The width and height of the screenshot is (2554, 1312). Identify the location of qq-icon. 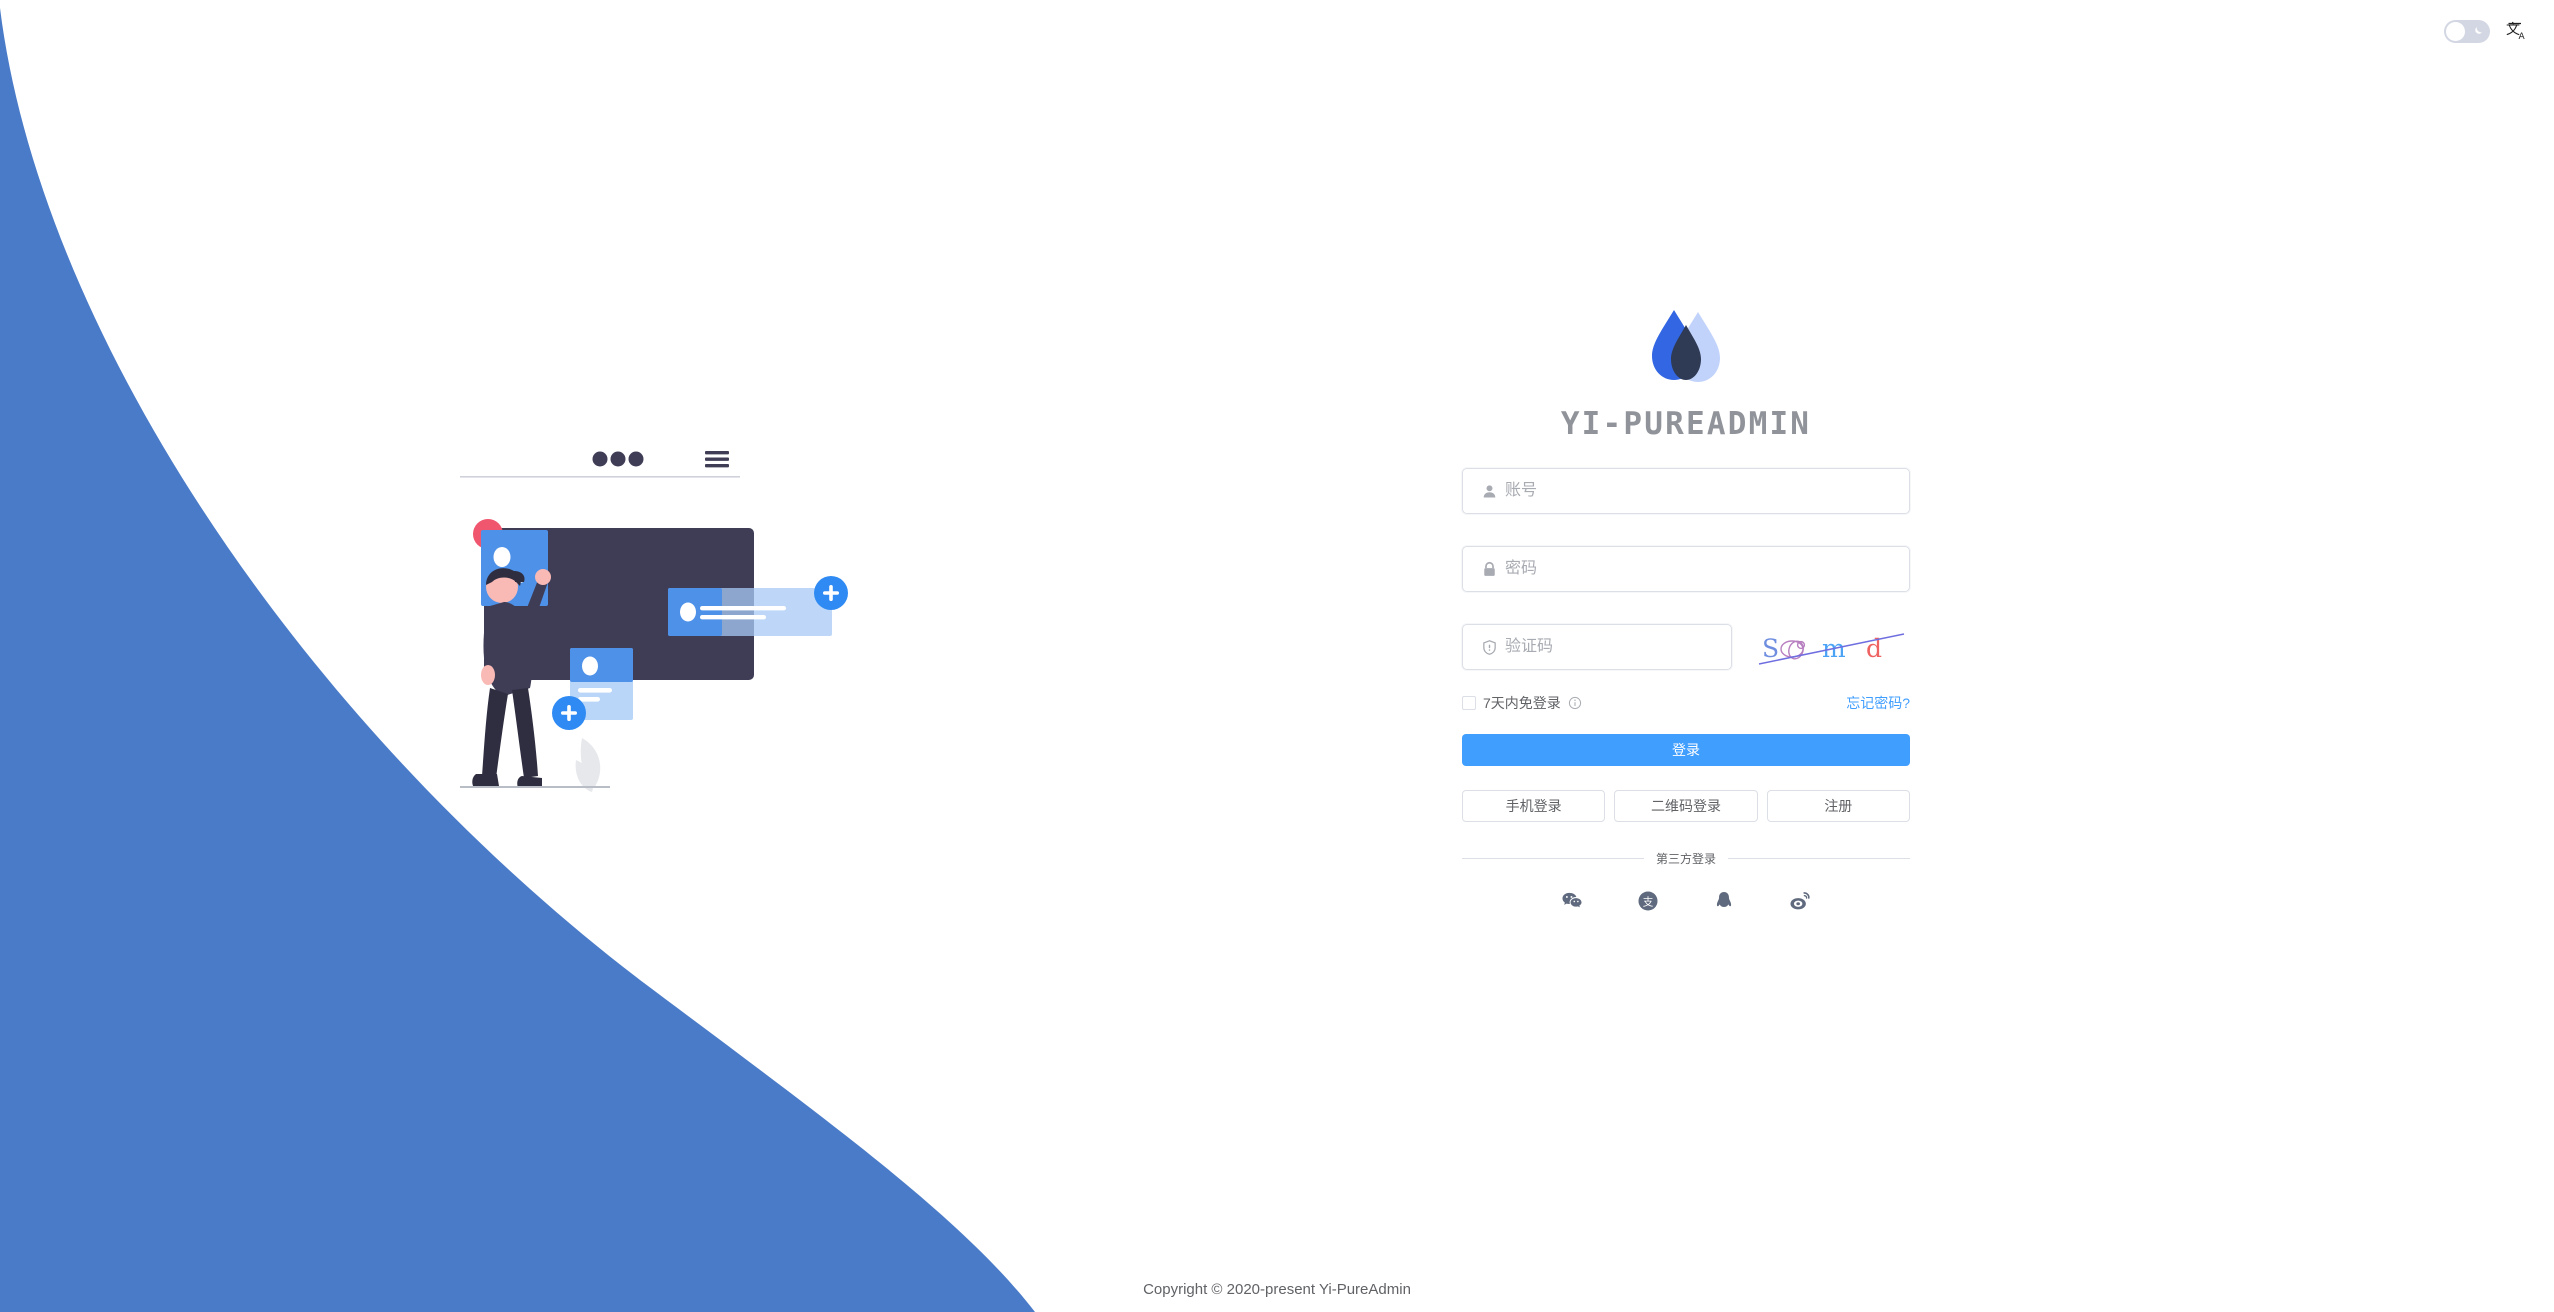
(1724, 901).